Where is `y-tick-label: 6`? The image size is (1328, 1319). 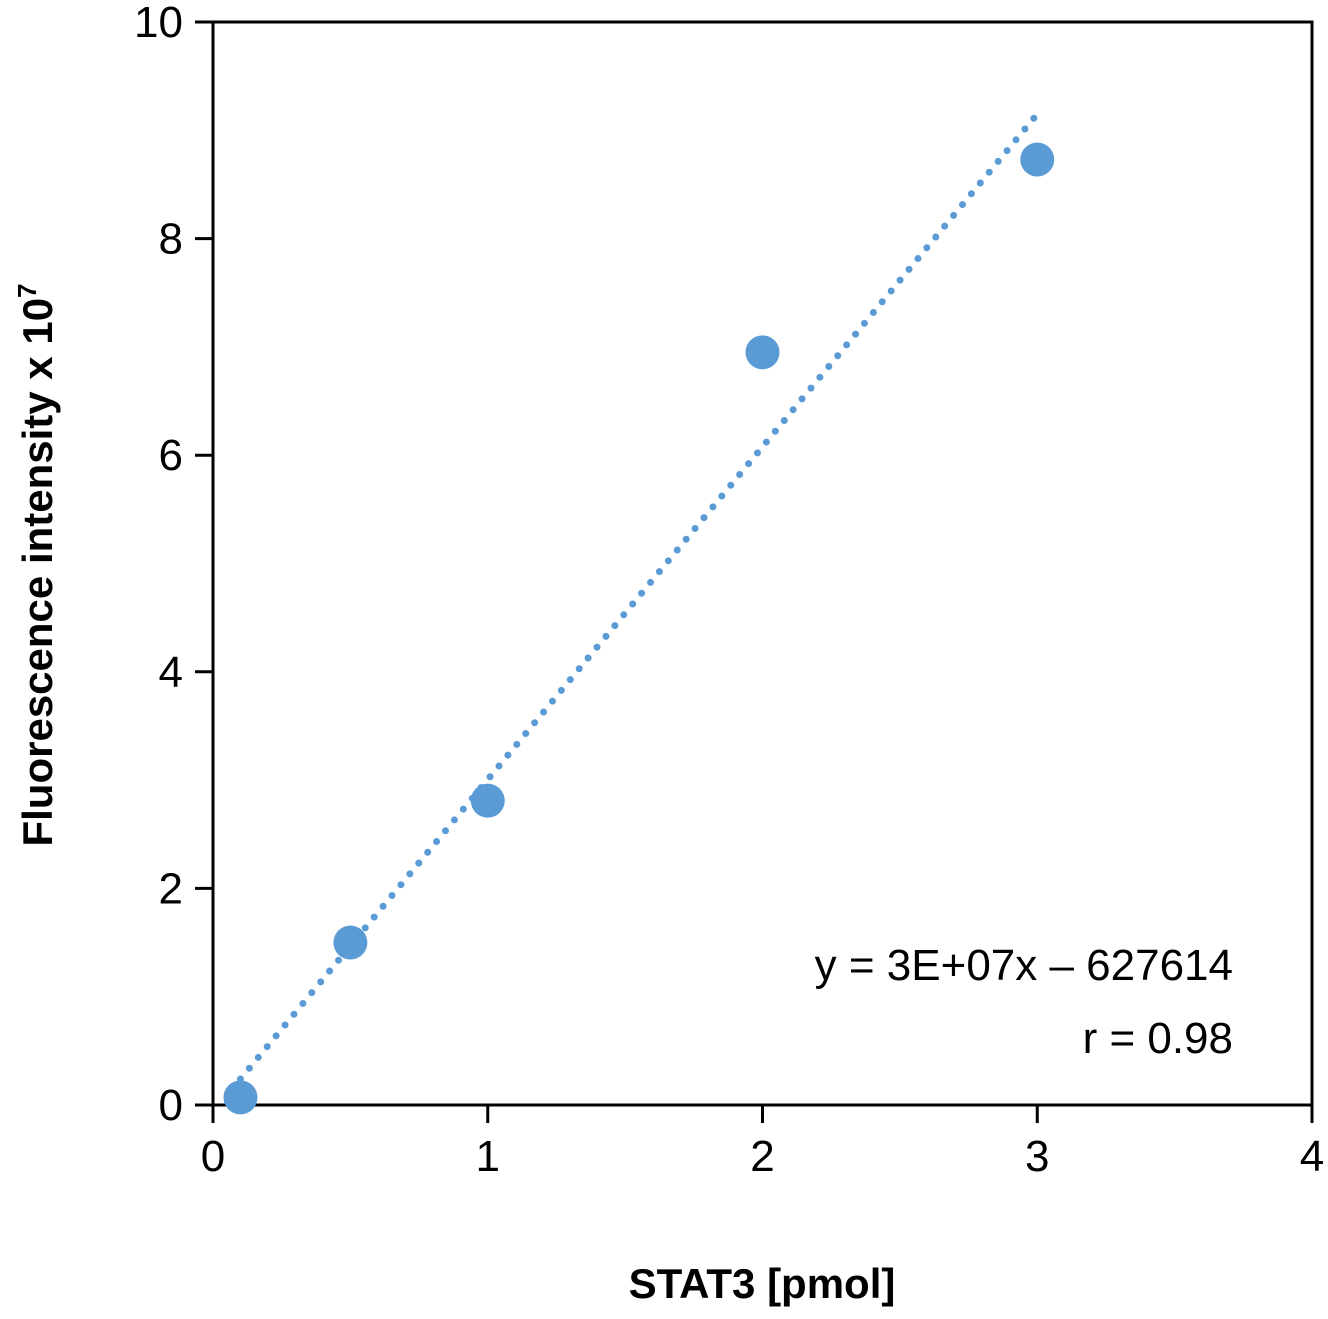 y-tick-label: 6 is located at coordinates (171, 455).